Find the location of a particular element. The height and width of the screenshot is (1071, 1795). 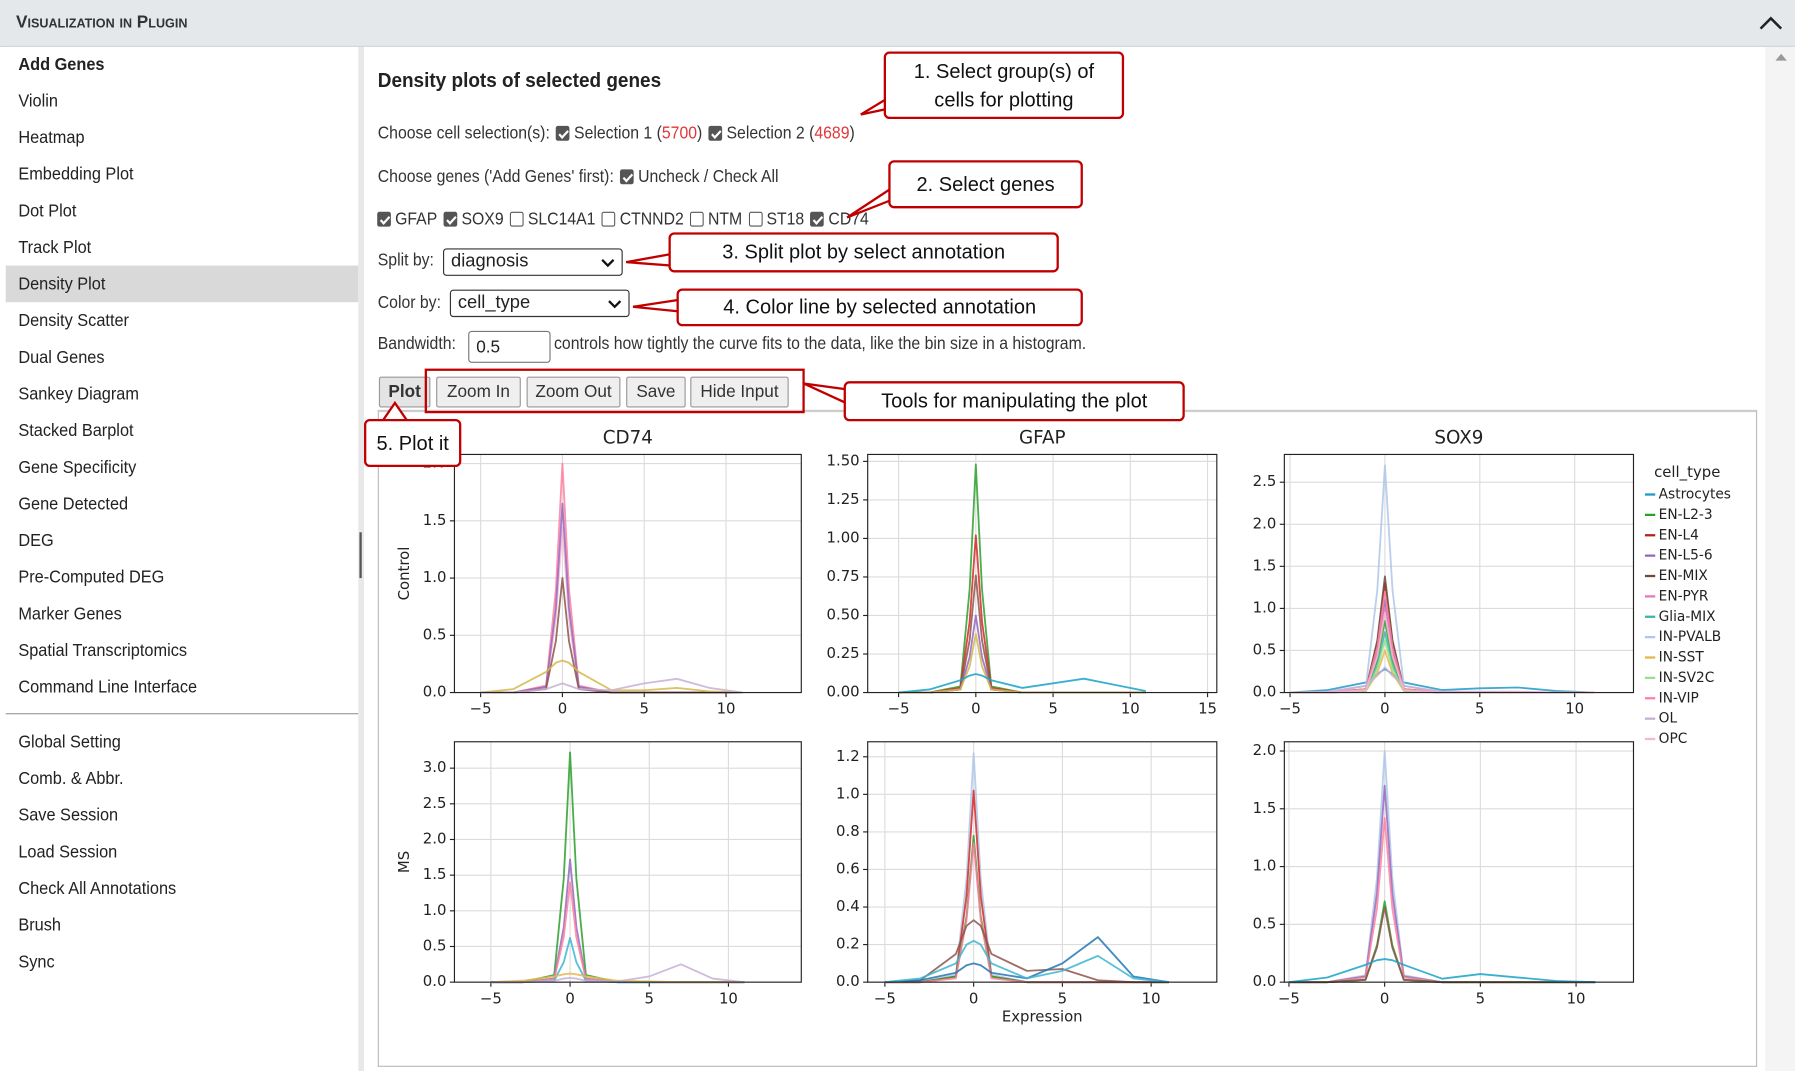

gene-list: GFAP SOX9 SLC14A1 CTNND2 NTM ST18 CD74 is located at coordinates (620, 219).